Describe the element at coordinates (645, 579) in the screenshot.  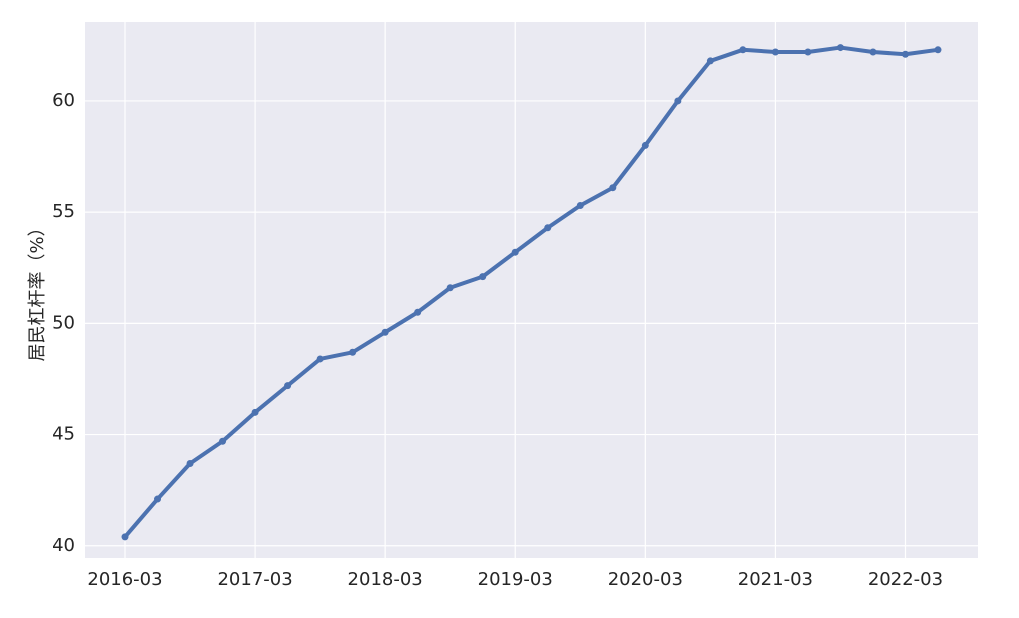
I see `x-tick-label: 2020-03` at that location.